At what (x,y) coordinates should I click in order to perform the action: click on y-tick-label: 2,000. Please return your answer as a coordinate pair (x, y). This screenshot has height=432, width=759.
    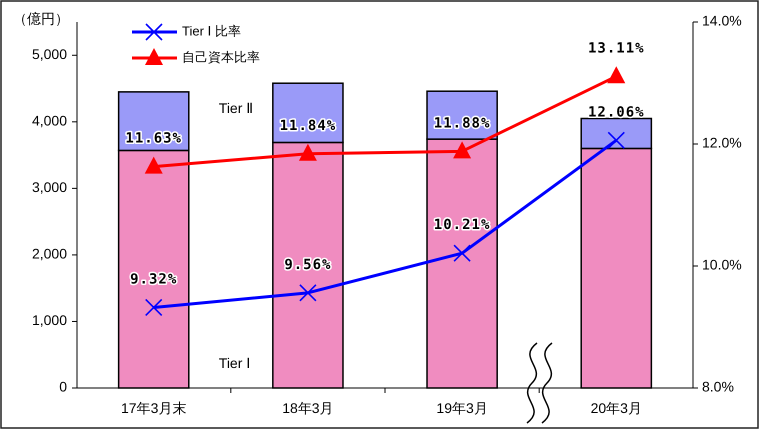
    Looking at the image, I should click on (50, 254).